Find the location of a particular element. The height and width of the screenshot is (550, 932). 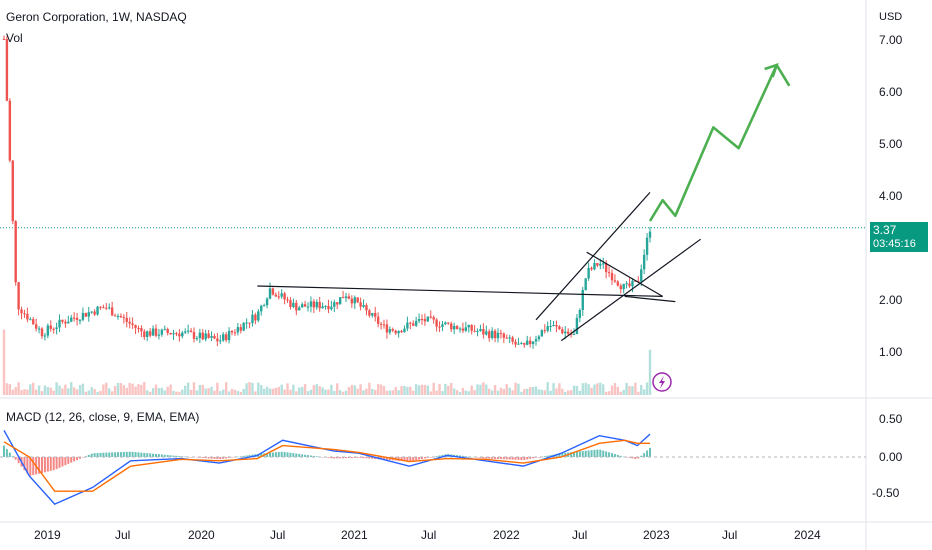

time-tick: Jul is located at coordinates (579, 535).